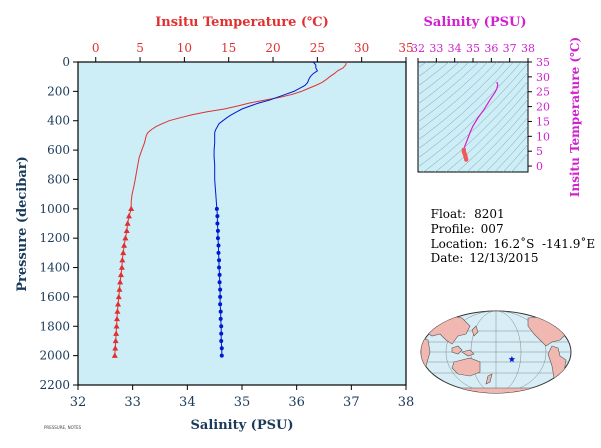 This screenshot has width=601, height=448. Describe the element at coordinates (132, 402) in the screenshot. I see `salinity-tick-label: 33` at that location.